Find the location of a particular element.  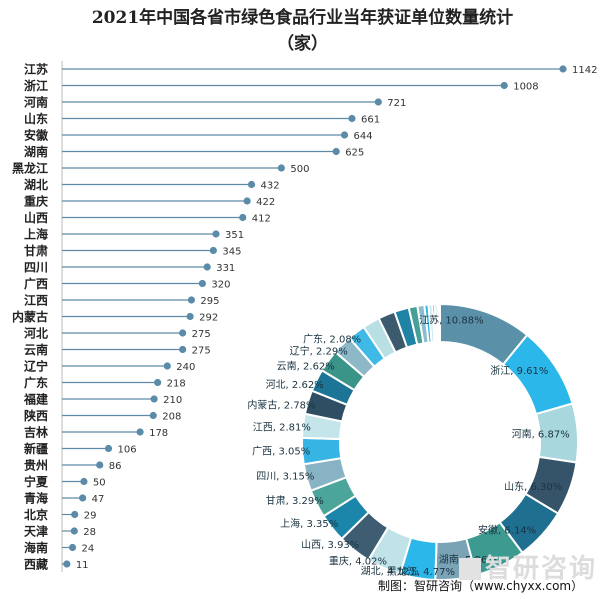

value-label: 661 is located at coordinates (370, 120).